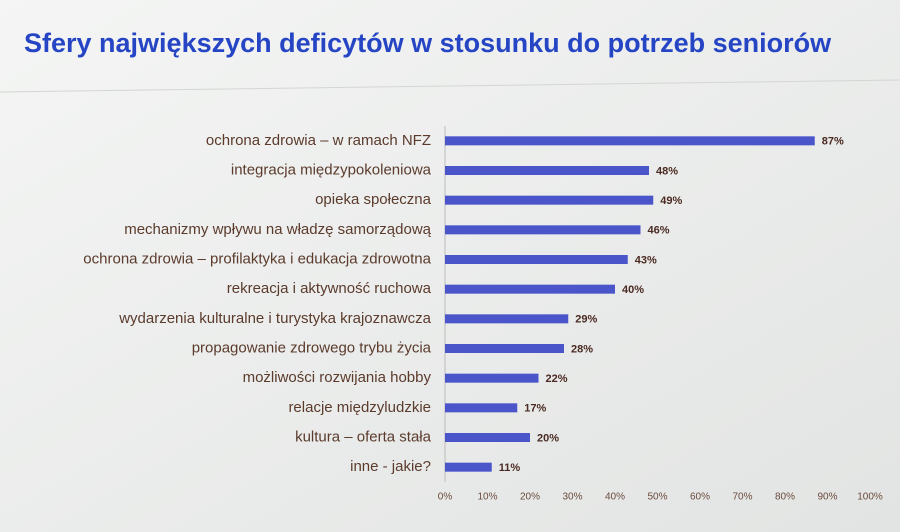 This screenshot has width=900, height=532. What do you see at coordinates (742, 497) in the screenshot?
I see `x-tick-label: 70%` at bounding box center [742, 497].